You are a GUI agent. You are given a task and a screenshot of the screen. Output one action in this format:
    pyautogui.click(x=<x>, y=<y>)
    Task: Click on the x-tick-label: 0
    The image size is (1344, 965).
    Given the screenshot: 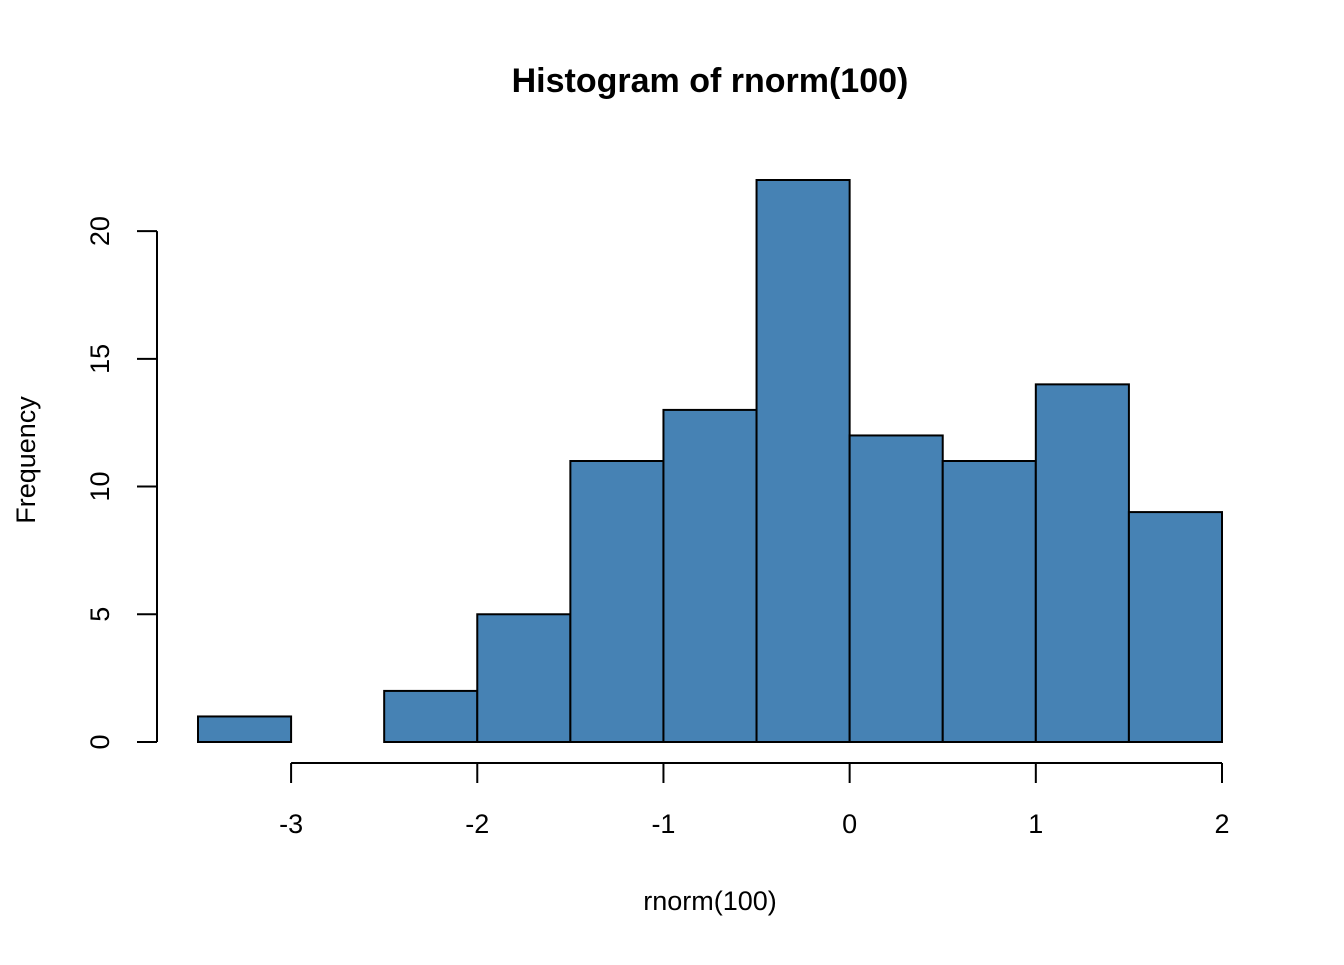 What is the action you would take?
    pyautogui.click(x=849, y=824)
    